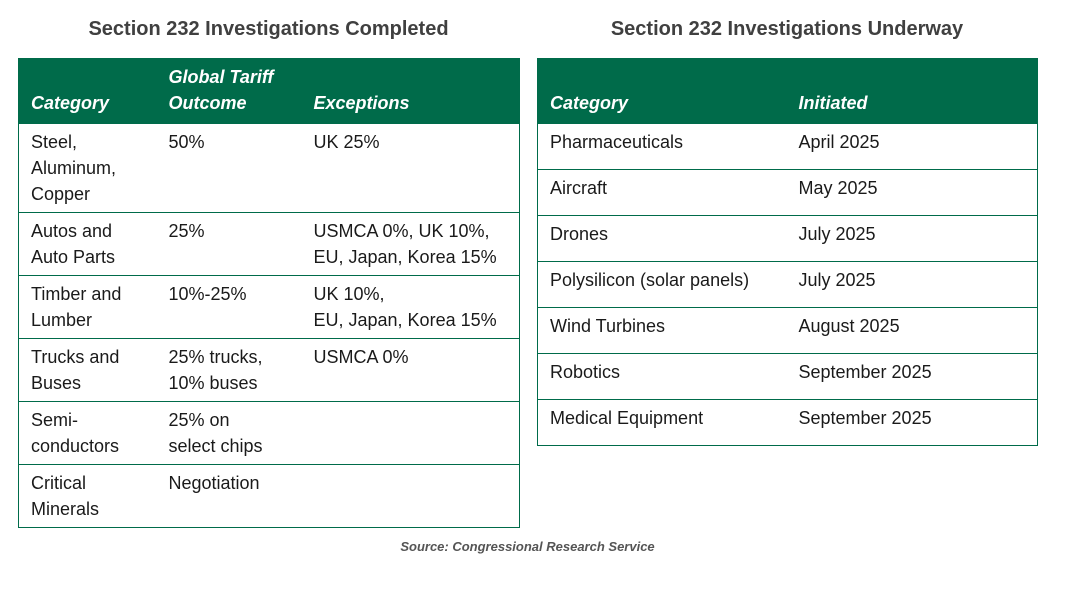  I want to click on table-row: Drones July 2025, so click(787, 238).